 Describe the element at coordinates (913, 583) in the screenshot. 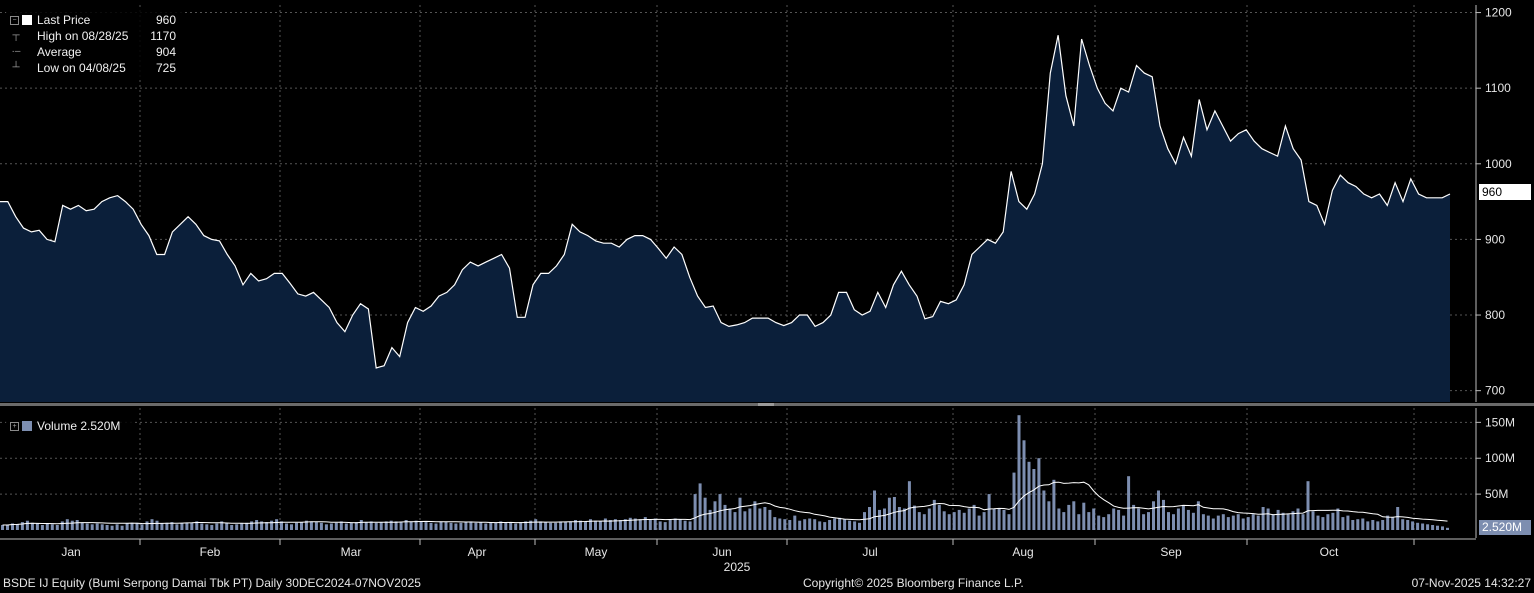

I see `footer-copyright: Copyright© 2025 Bloomberg Finance L.P.` at that location.